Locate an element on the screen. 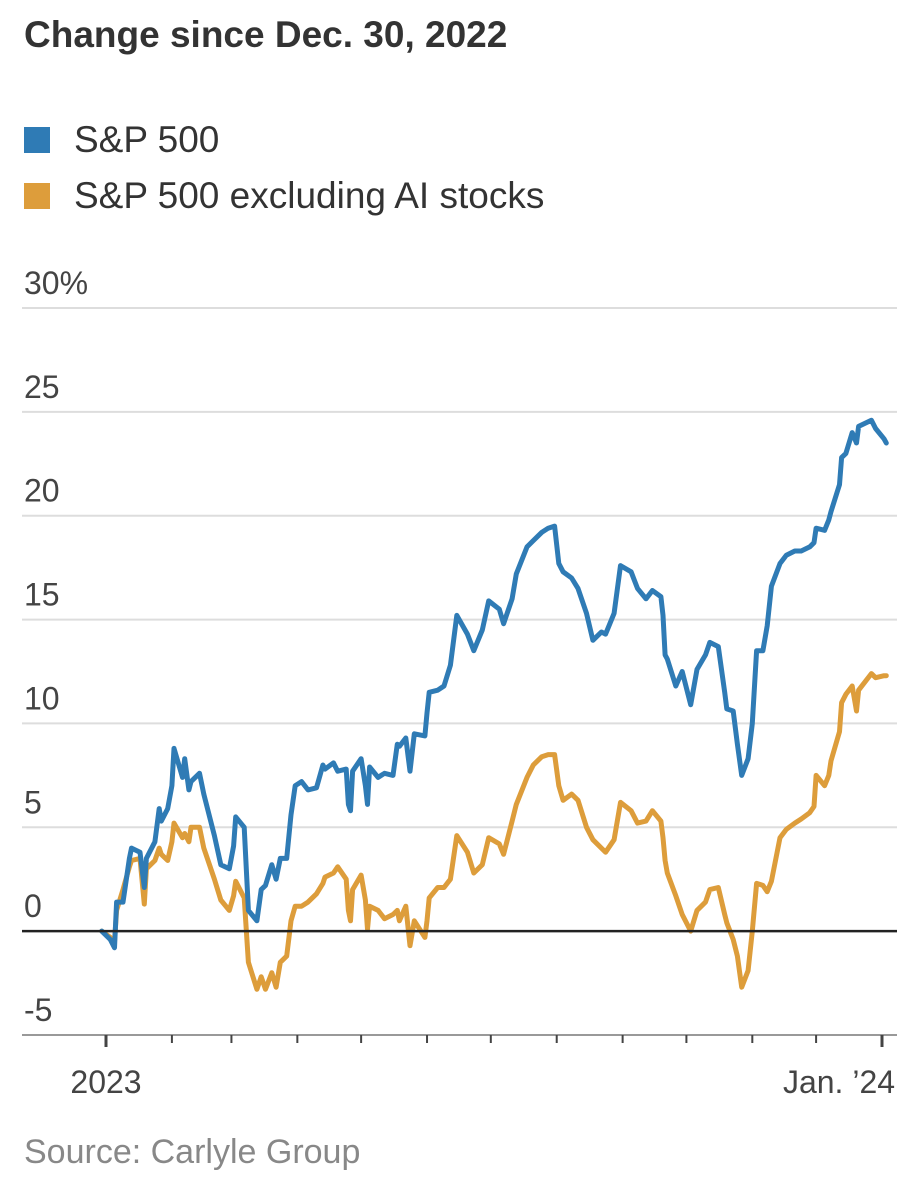 This screenshot has height=1200, width=919. y-tick-label: -5 is located at coordinates (38, 1010).